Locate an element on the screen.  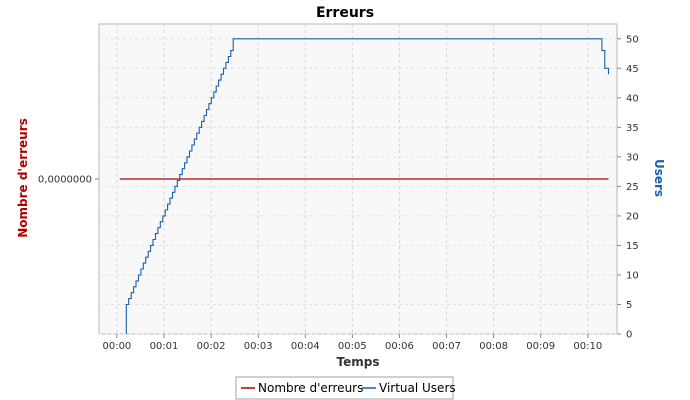
right-tick-label: 0 is located at coordinates (629, 335).